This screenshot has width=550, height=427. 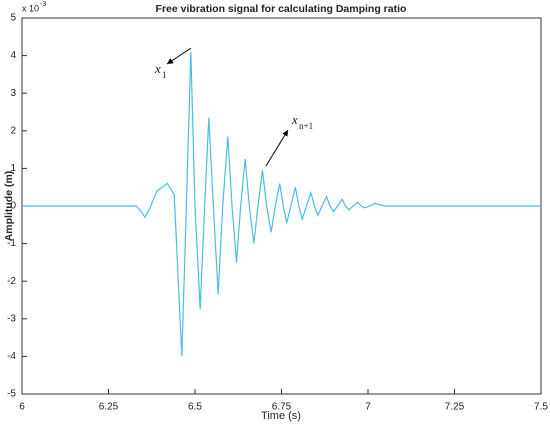 What do you see at coordinates (306, 126) in the screenshot?
I see `annotation-xn1-sub: n+1` at bounding box center [306, 126].